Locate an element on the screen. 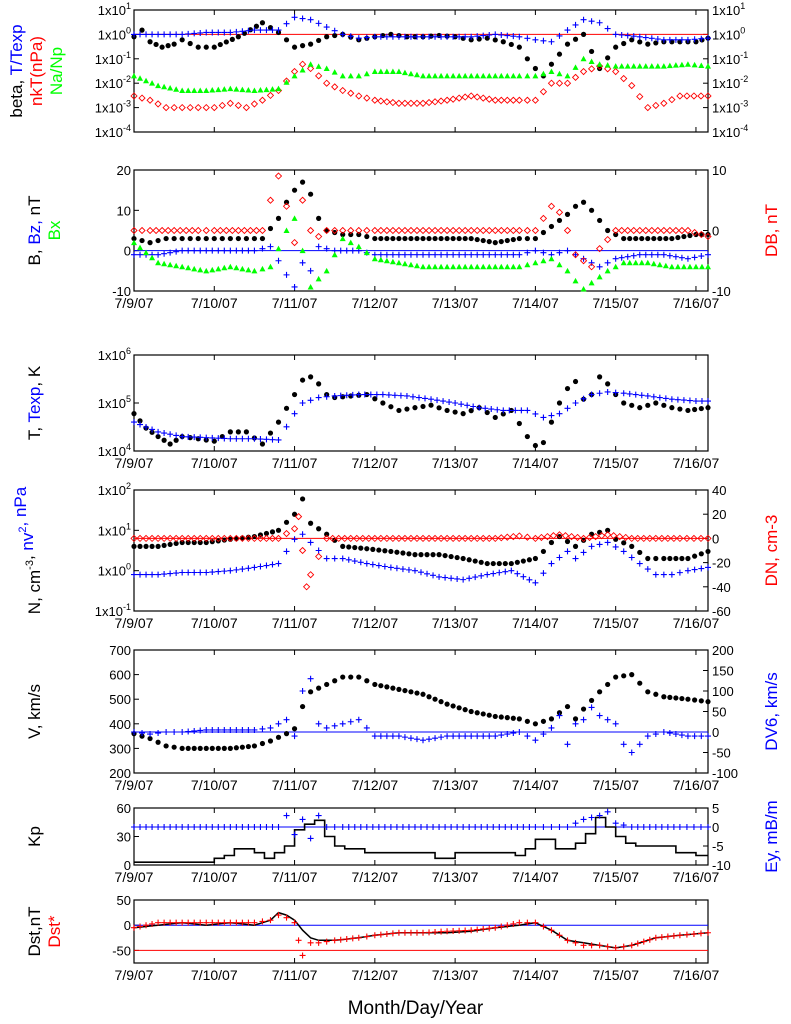 Image resolution: width=791 pixels, height=1024 pixels. right-y-tick-label: 0 is located at coordinates (715, 231).